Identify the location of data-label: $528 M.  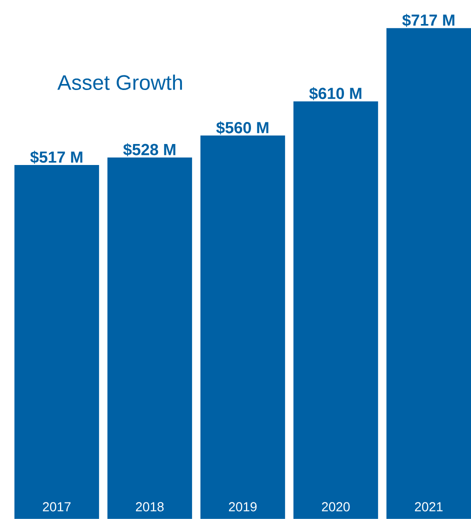
(149, 149).